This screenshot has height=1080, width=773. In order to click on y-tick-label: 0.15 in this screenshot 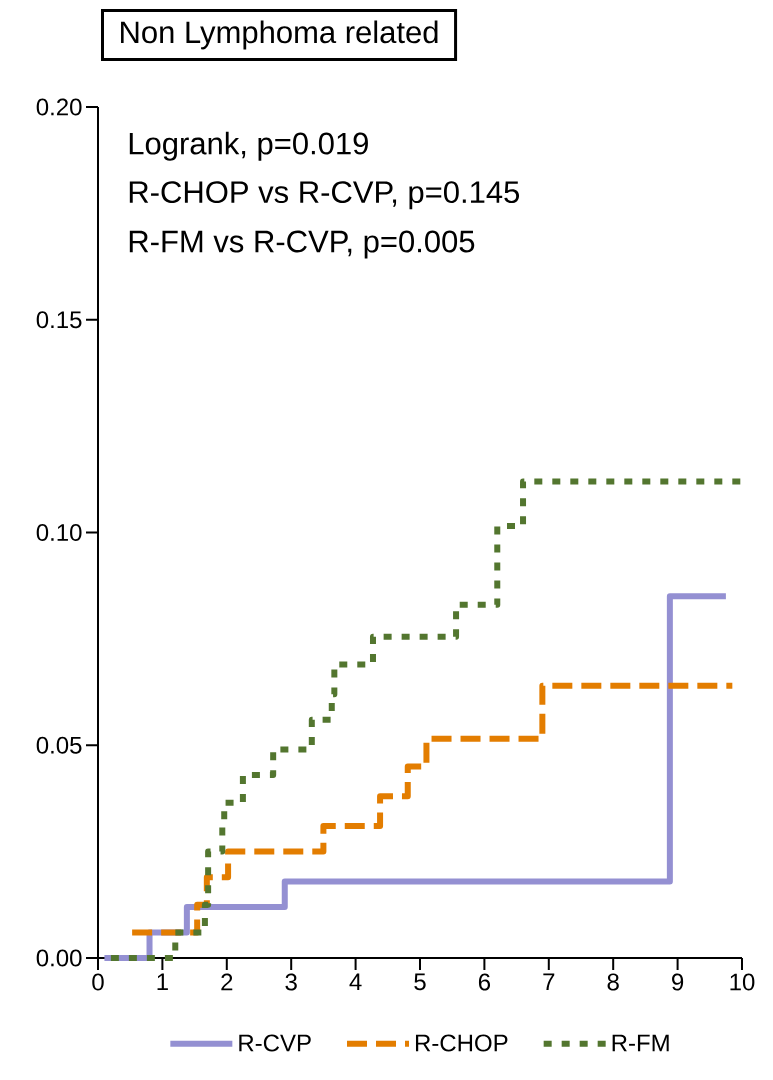, I will do `click(59, 320)`.